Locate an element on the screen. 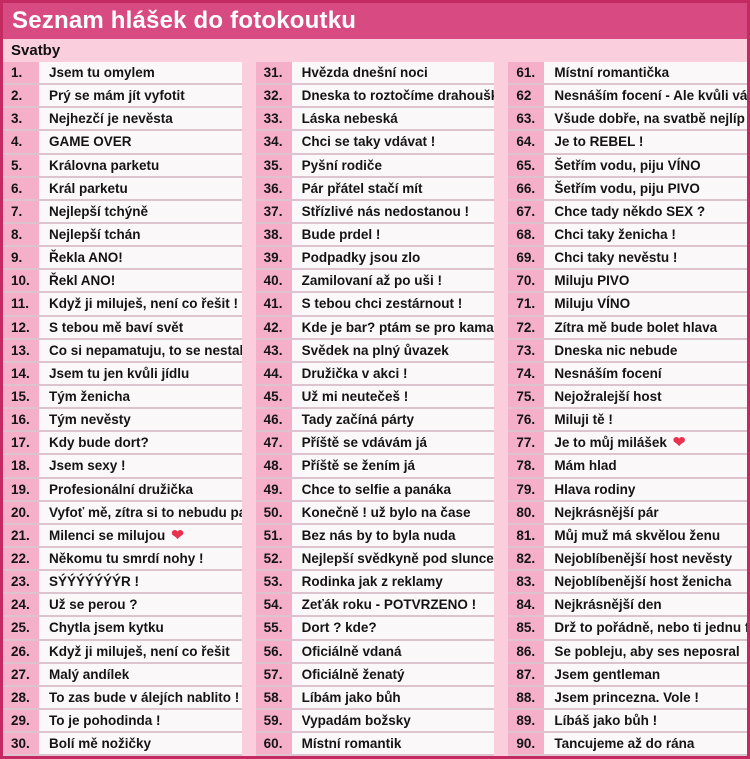 This screenshot has width=750, height=759. item-number: 73. is located at coordinates (526, 350).